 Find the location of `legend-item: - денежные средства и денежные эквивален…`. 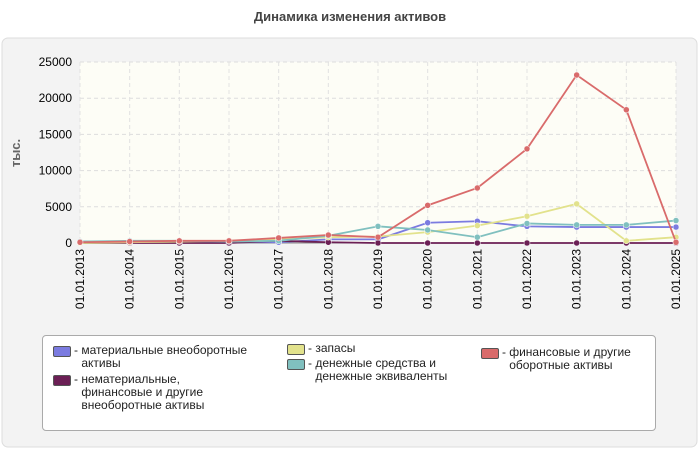

legend-item: - денежные средства и денежные эквивален… is located at coordinates (383, 370).